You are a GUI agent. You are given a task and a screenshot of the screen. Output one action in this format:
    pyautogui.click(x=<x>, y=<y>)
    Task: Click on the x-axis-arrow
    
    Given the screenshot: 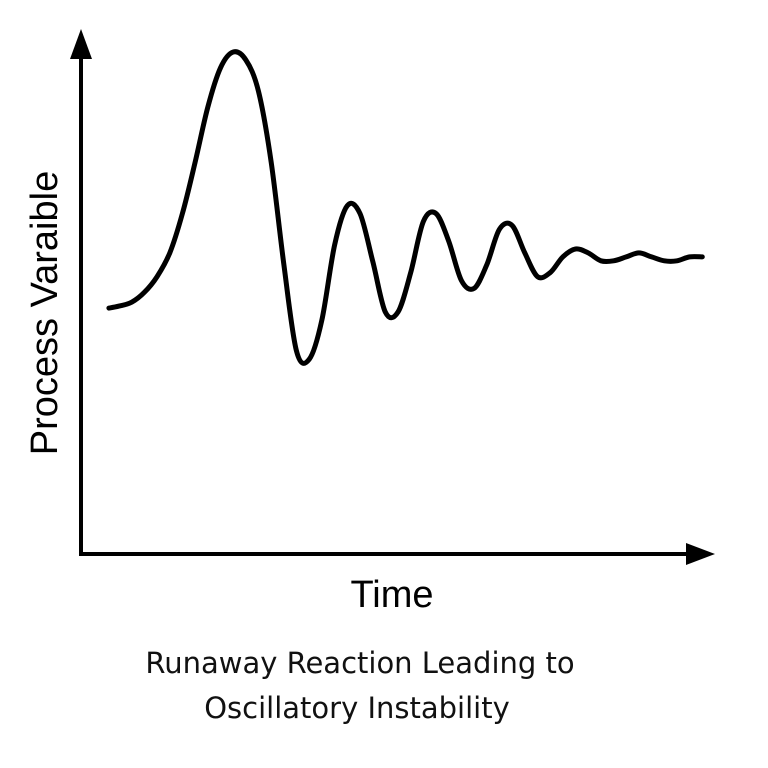 What is the action you would take?
    pyautogui.click(x=700, y=554)
    